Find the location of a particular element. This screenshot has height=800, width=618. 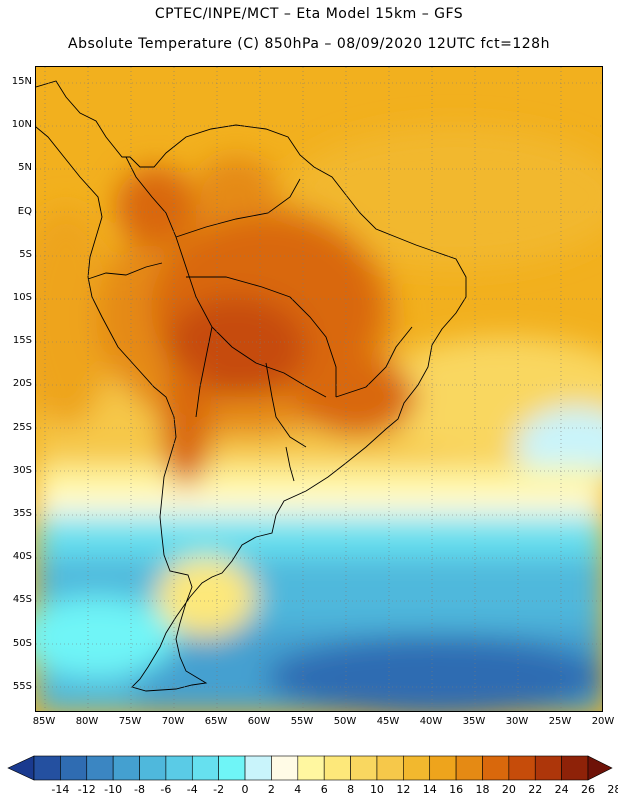

lat-label: 10N is located at coordinates (21, 125).